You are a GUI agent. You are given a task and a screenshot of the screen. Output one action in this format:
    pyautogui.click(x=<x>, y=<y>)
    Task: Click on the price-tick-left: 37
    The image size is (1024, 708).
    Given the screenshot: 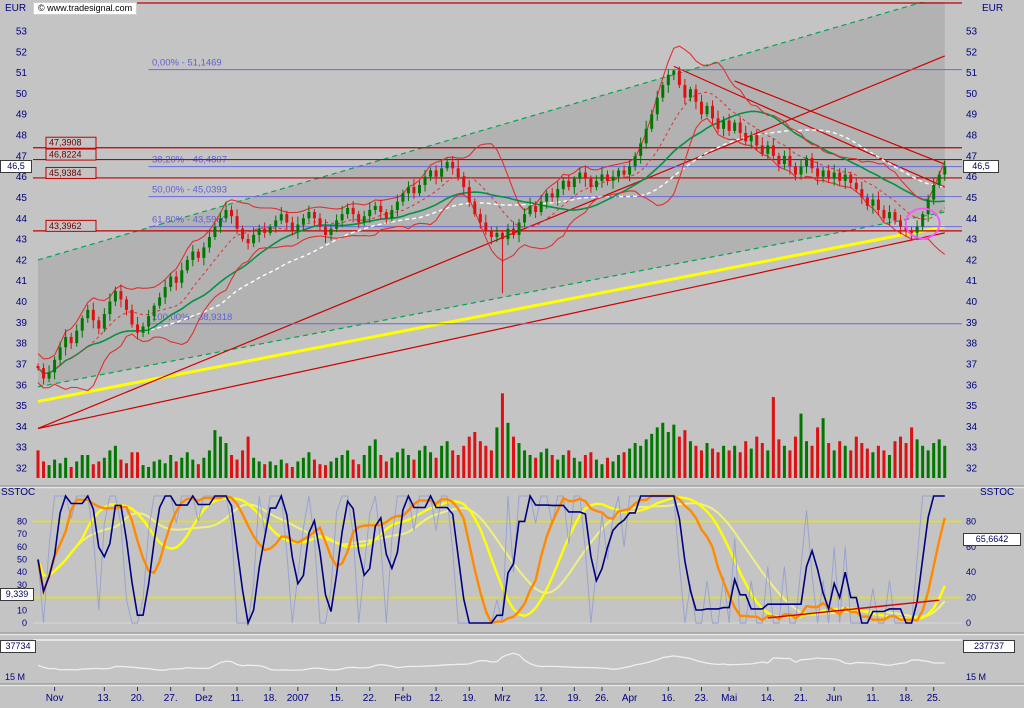 What is the action you would take?
    pyautogui.click(x=22, y=364)
    